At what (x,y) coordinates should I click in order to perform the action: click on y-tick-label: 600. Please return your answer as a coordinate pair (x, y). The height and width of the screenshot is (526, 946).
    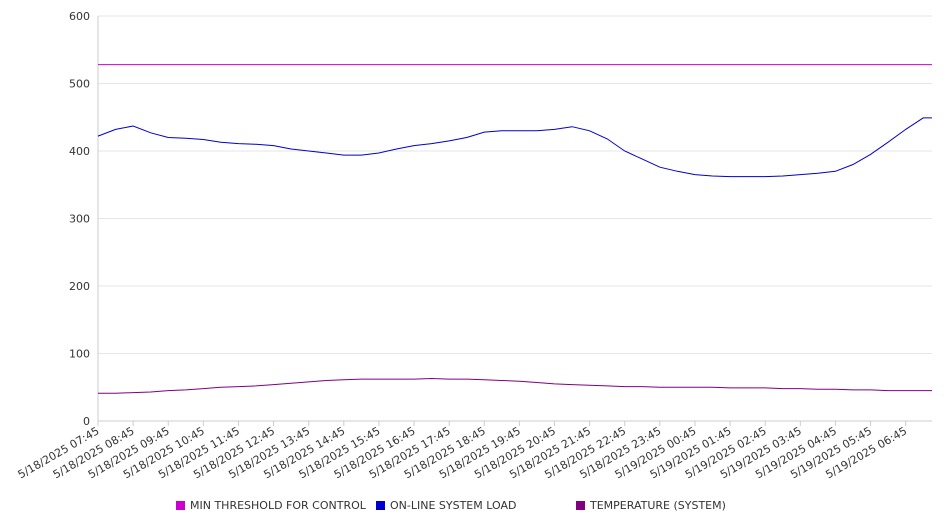
    Looking at the image, I should click on (79, 16).